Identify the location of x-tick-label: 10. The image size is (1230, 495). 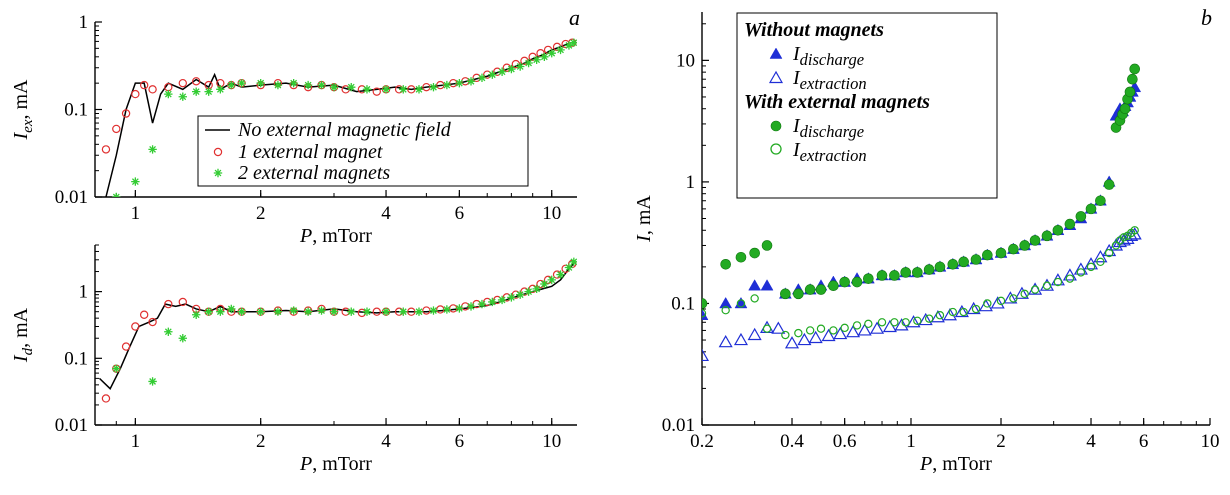
(551, 441).